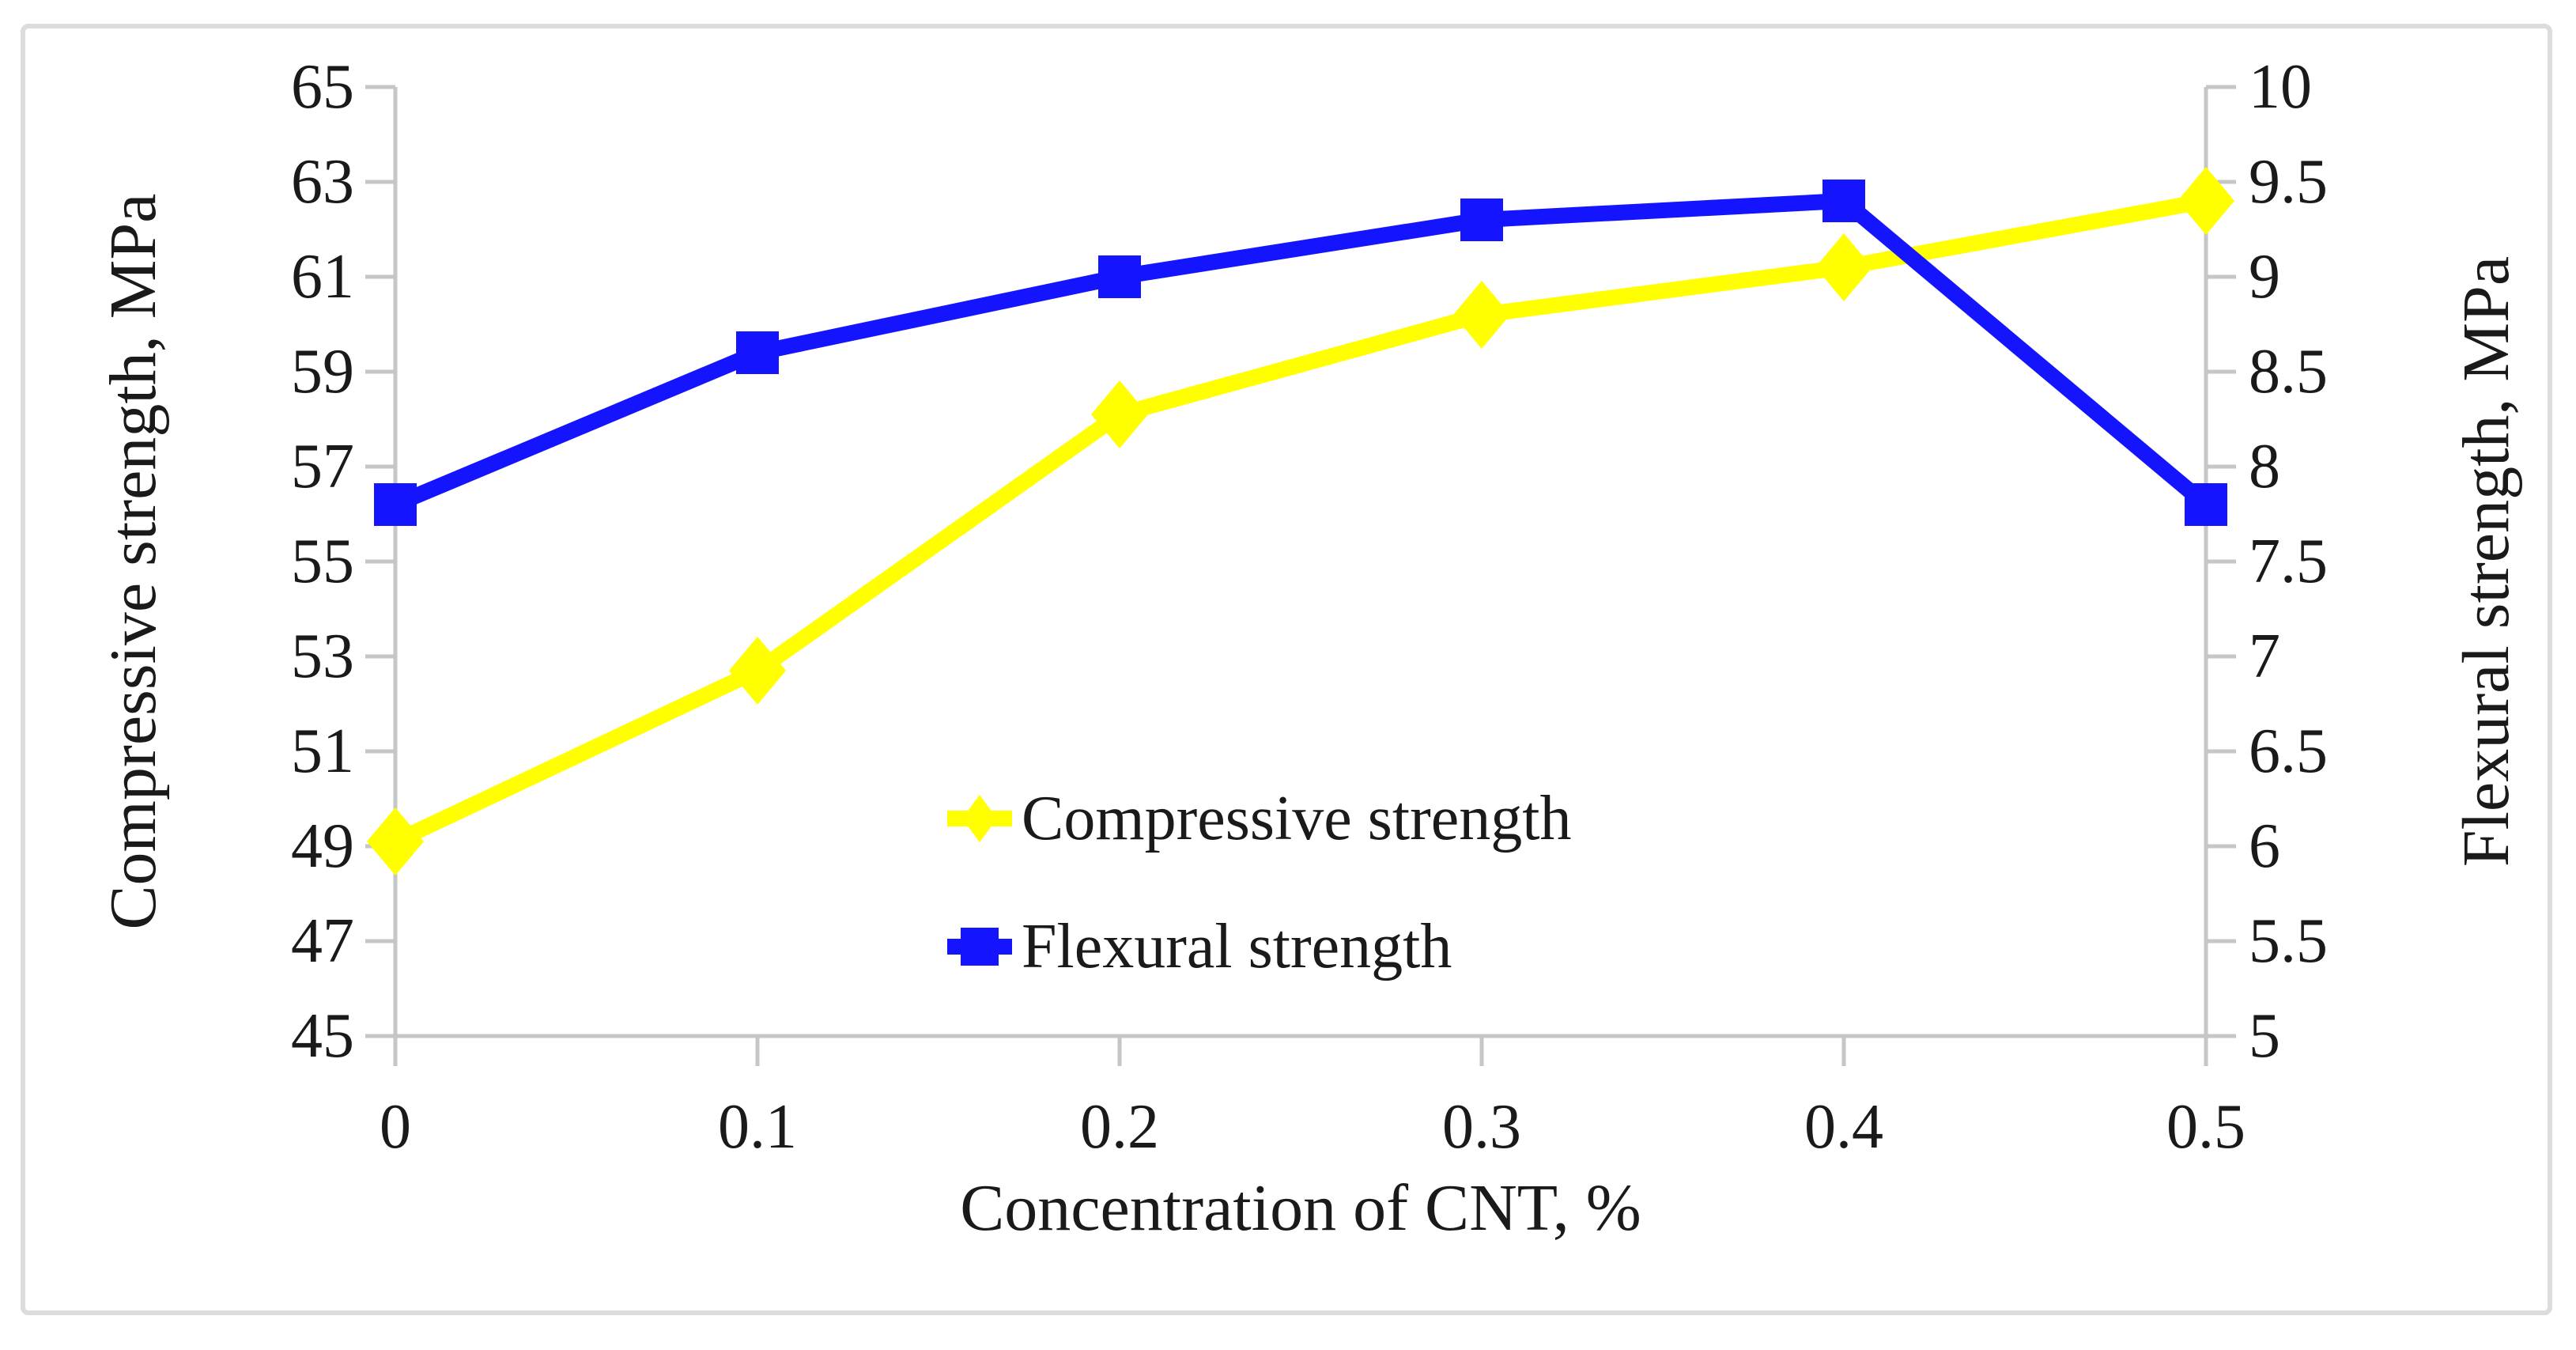 The width and height of the screenshot is (2576, 1350). I want to click on x-axis-tick-label: 0.3, so click(1481, 1127).